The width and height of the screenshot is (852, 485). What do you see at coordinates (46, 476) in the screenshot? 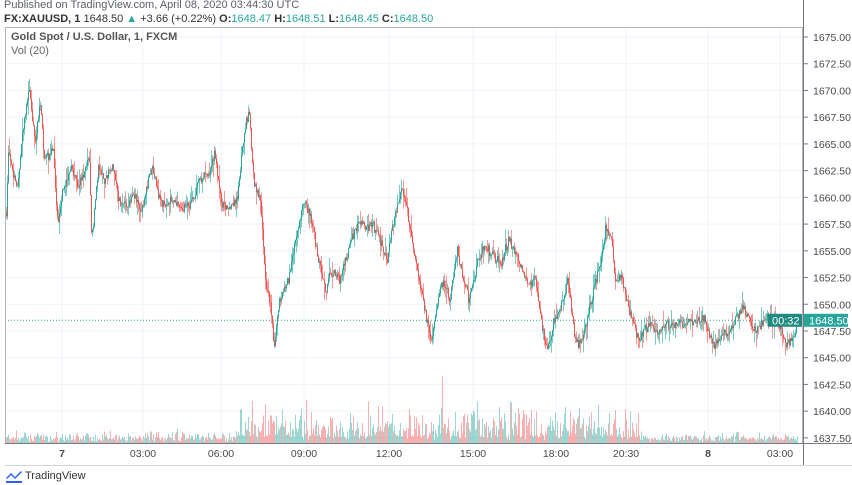
I see `tradingview-logo: TradingView` at bounding box center [46, 476].